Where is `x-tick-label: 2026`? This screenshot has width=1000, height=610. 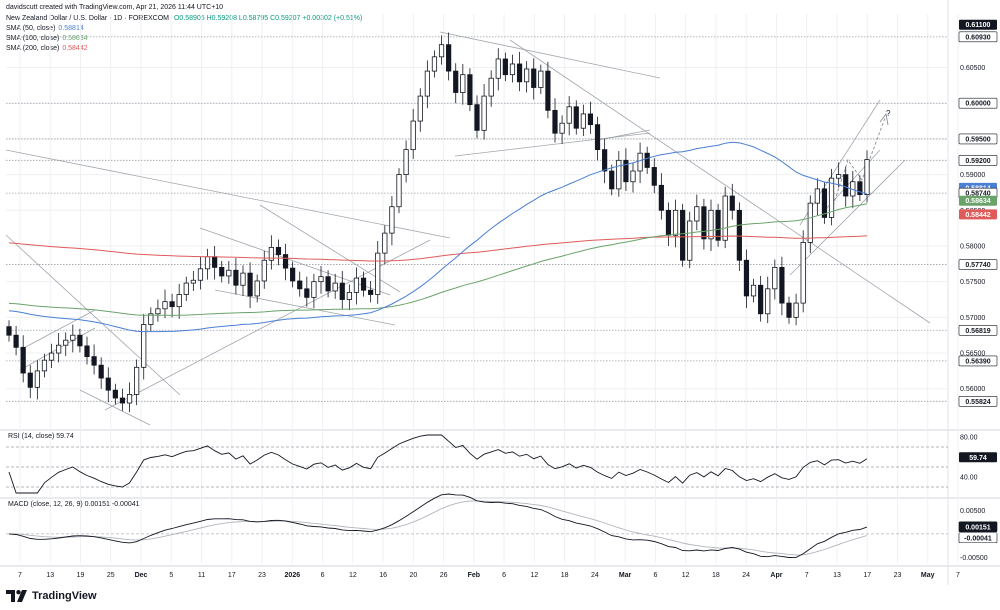 x-tick-label: 2026 is located at coordinates (293, 575).